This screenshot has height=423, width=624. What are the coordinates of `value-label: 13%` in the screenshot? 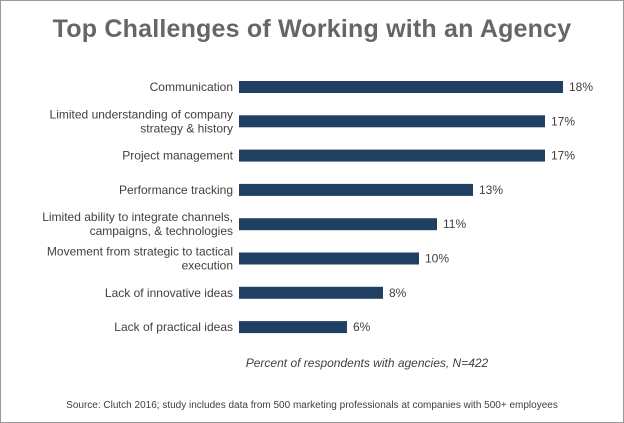 It's located at (491, 190).